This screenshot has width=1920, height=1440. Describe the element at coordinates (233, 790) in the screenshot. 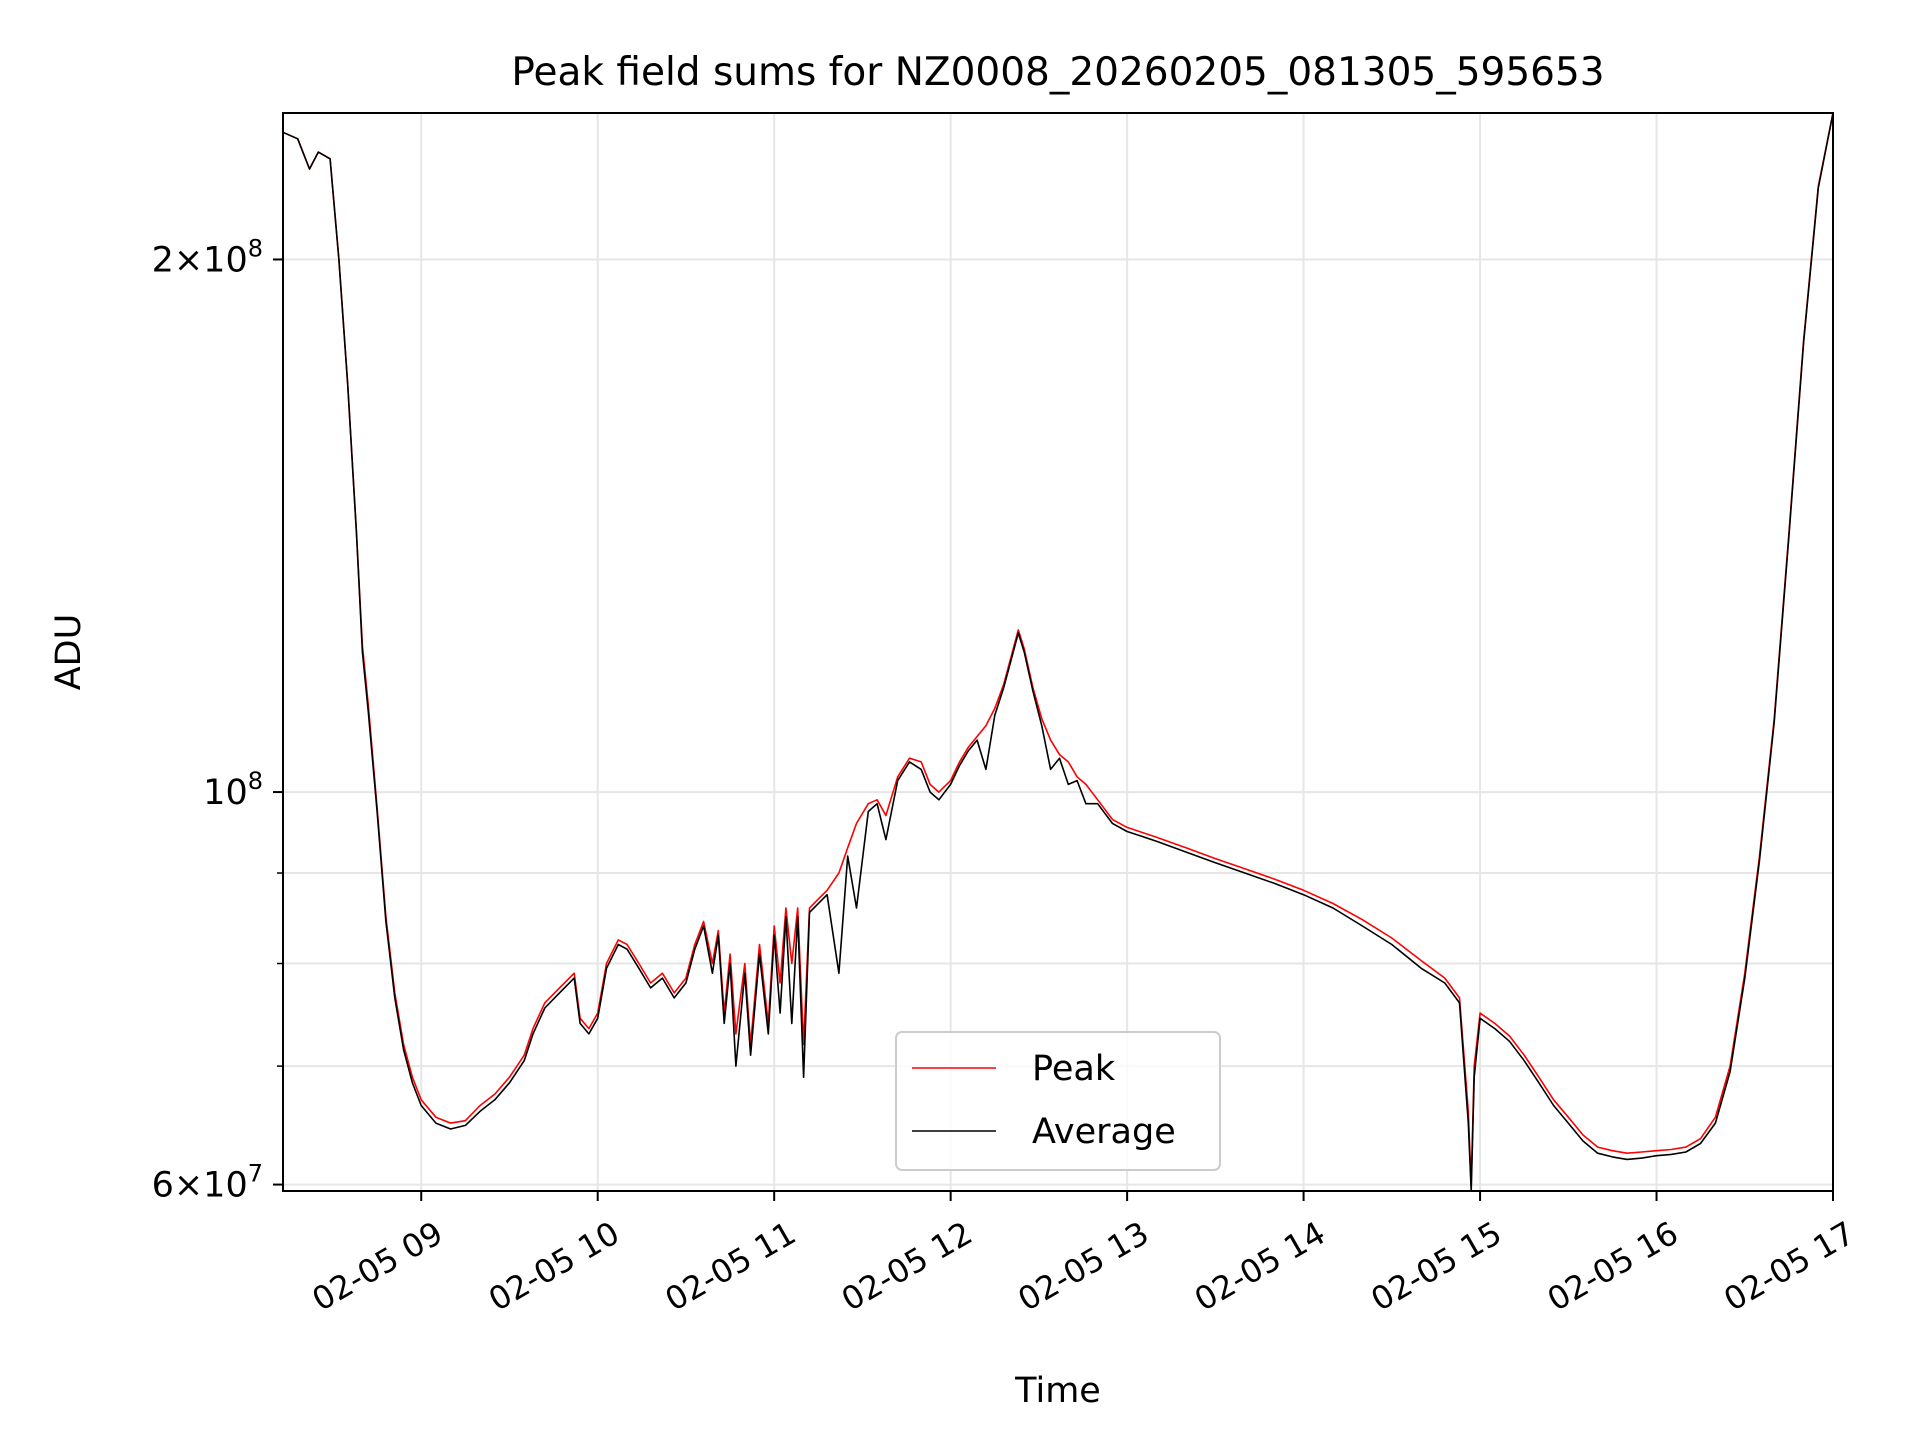

I see `y-tick-label: 108` at that location.